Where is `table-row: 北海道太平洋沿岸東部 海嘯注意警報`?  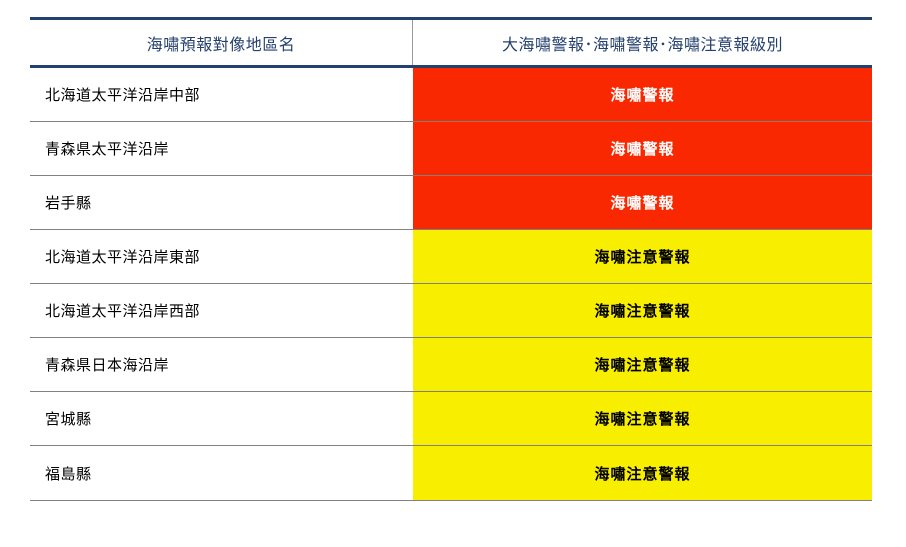
table-row: 北海道太平洋沿岸東部 海嘯注意警報 is located at coordinates (451, 257).